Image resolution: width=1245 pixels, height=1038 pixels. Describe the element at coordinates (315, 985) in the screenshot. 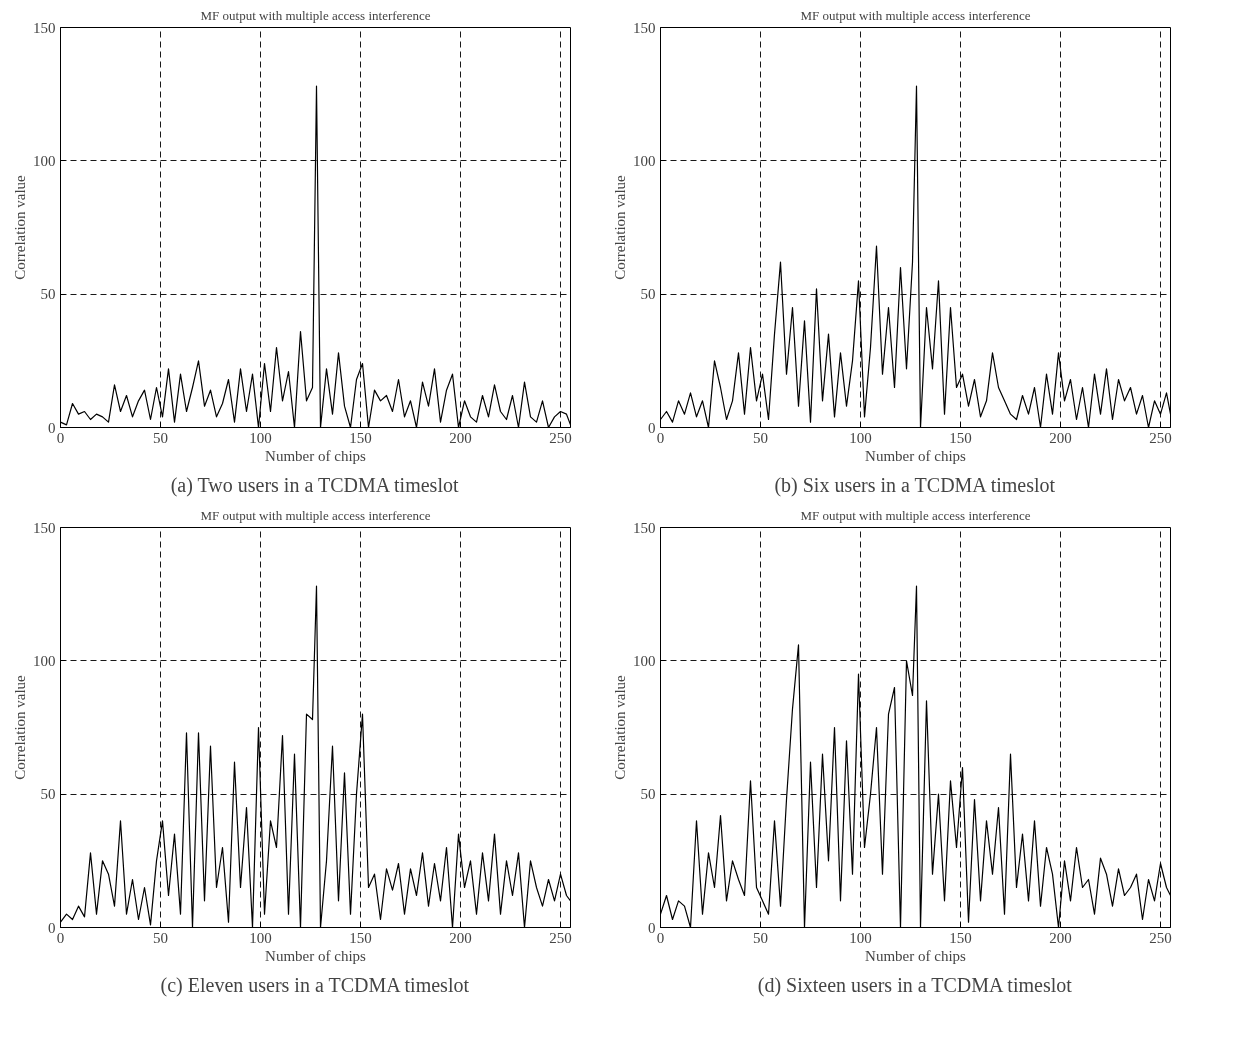

I see `text: (c) Eleven users in a TCDMA timeslot` at that location.